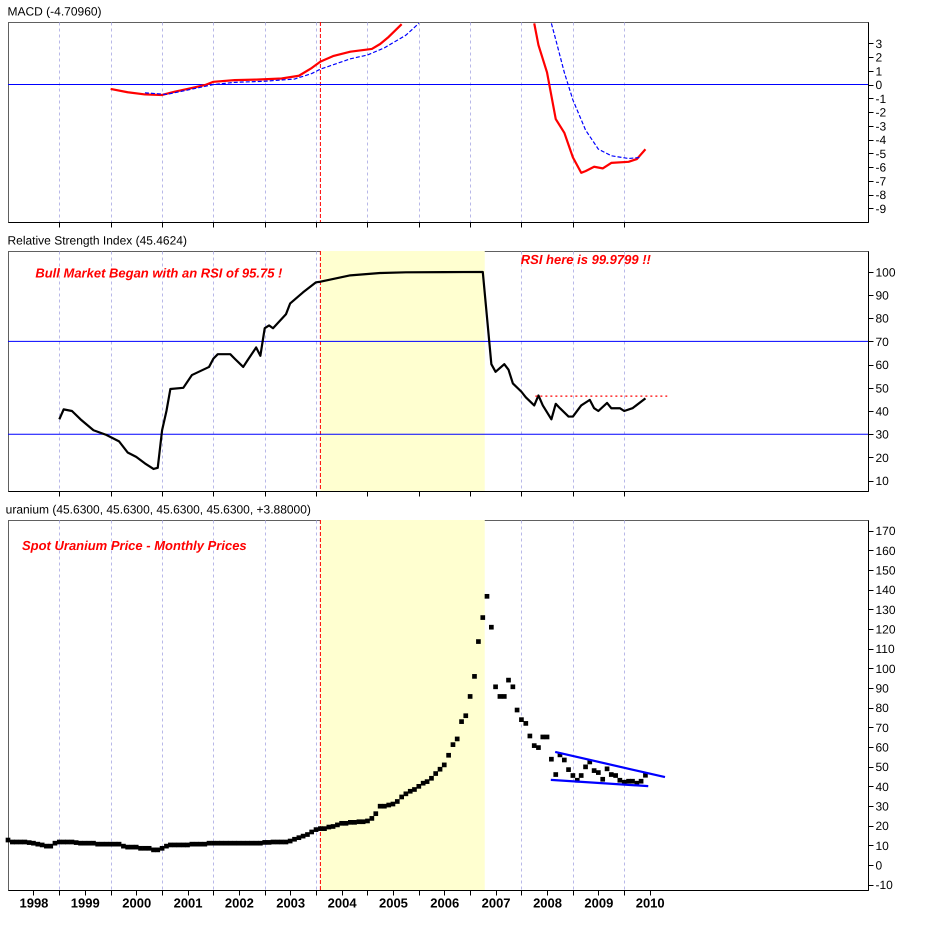 This screenshot has height=939, width=928. Describe the element at coordinates (134, 545) in the screenshot. I see `annotation: Spot Uranium Price - Monthly Prices` at that location.